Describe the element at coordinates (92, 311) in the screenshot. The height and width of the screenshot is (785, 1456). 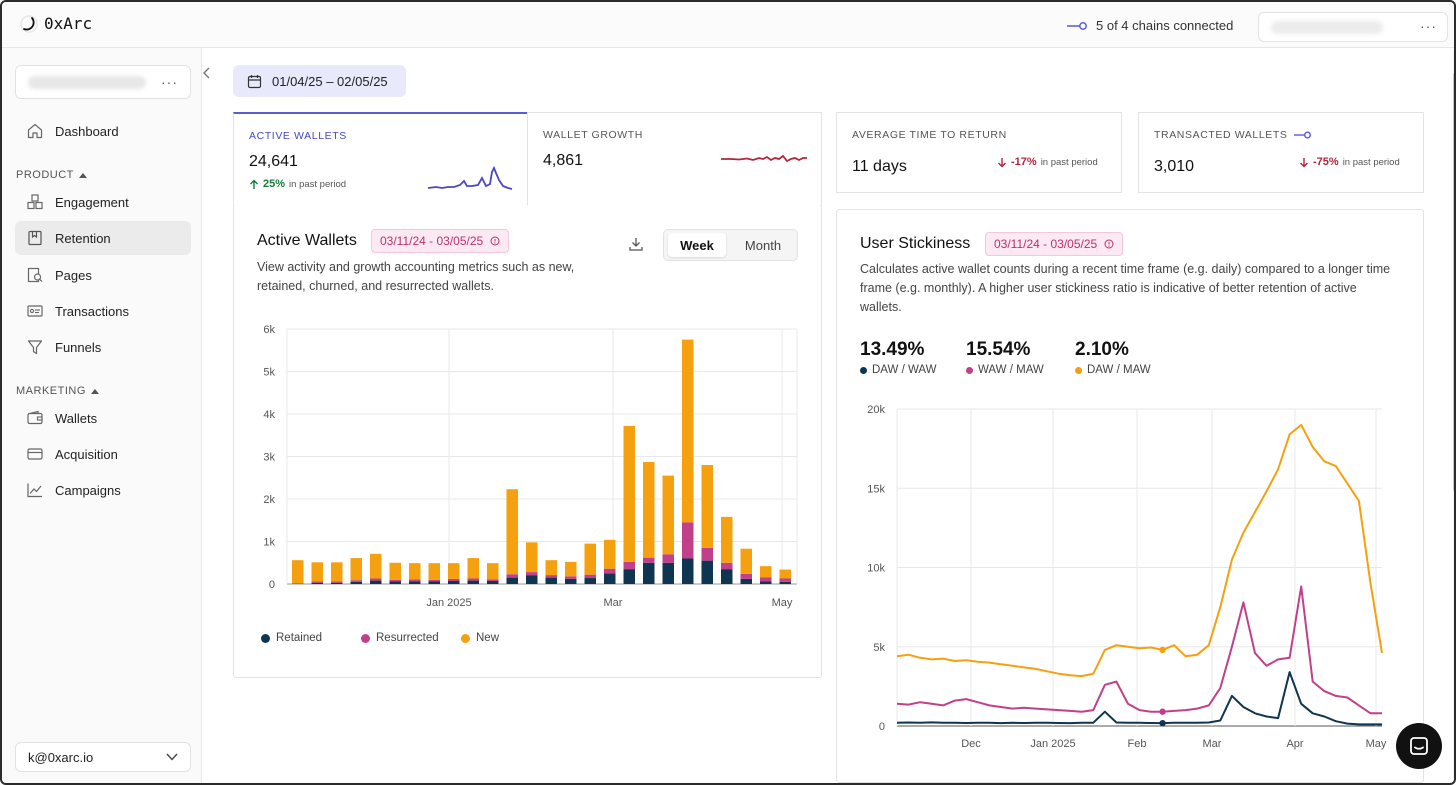
I see `sidebar-item-label: Transactions` at that location.